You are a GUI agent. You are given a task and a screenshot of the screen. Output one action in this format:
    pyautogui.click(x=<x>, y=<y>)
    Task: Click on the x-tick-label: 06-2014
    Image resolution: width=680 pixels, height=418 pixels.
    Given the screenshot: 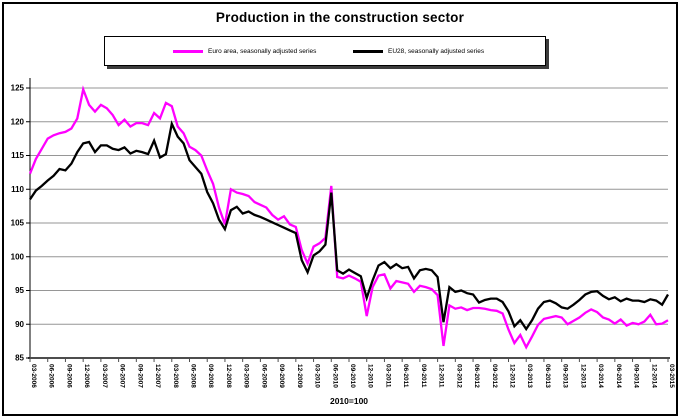 What is the action you would take?
    pyautogui.click(x=618, y=376)
    